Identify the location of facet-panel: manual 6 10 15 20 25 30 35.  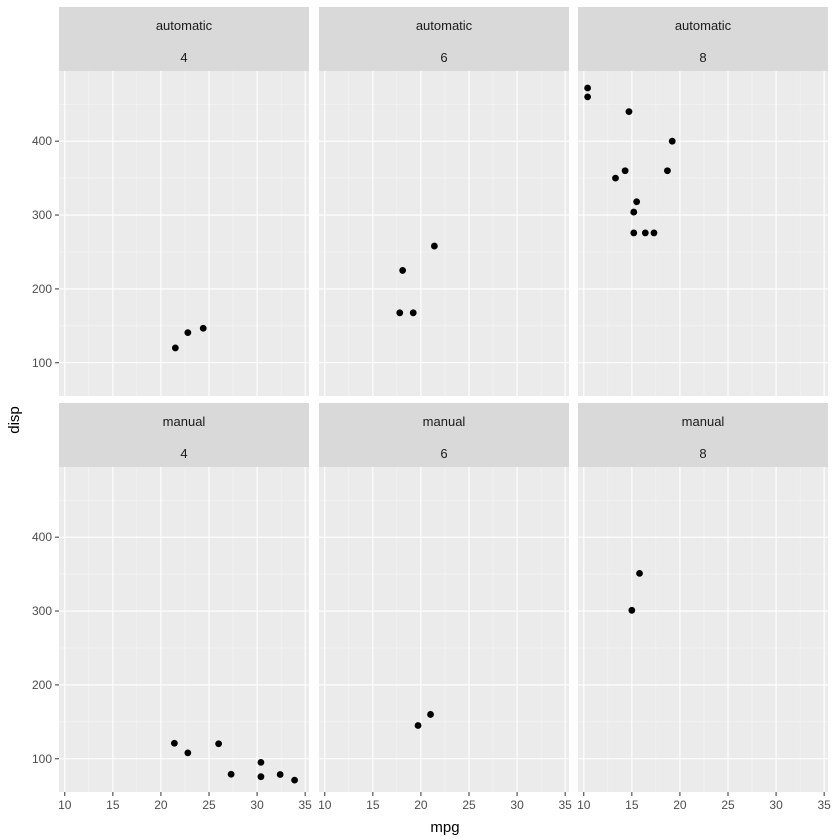
(445, 607).